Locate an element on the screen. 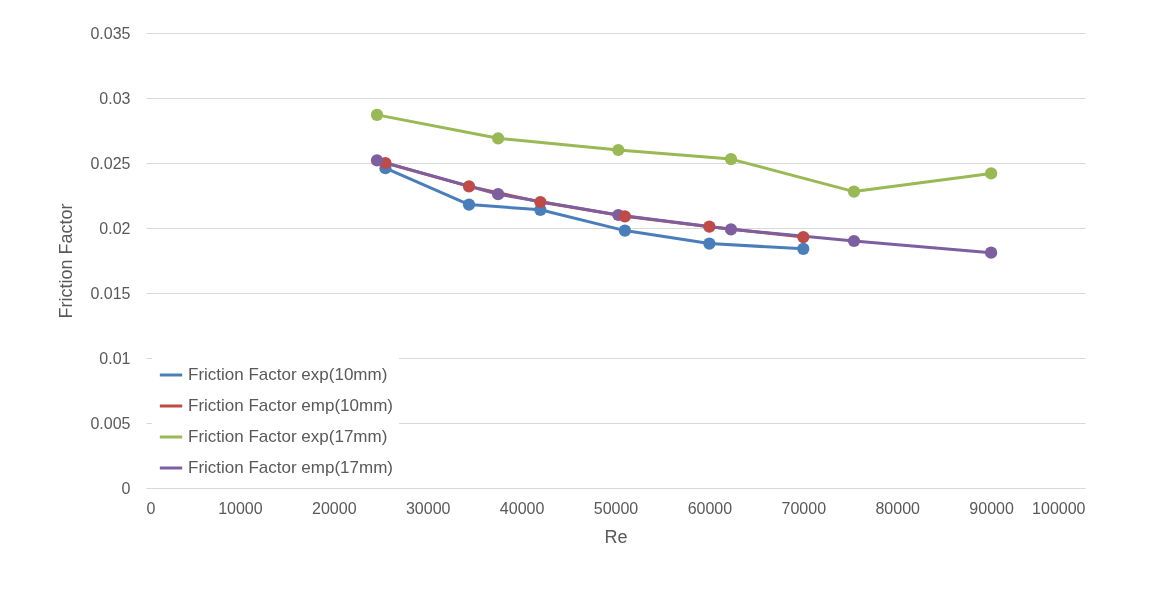 The width and height of the screenshot is (1156, 601). x-tick-label: 40000 is located at coordinates (522, 508).